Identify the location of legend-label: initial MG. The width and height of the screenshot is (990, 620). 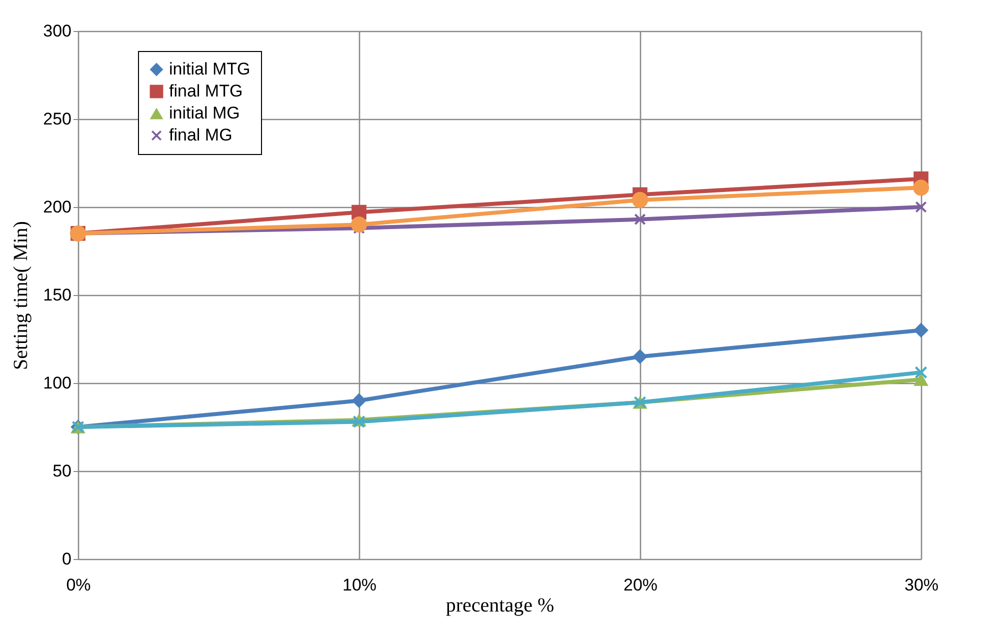
(204, 113).